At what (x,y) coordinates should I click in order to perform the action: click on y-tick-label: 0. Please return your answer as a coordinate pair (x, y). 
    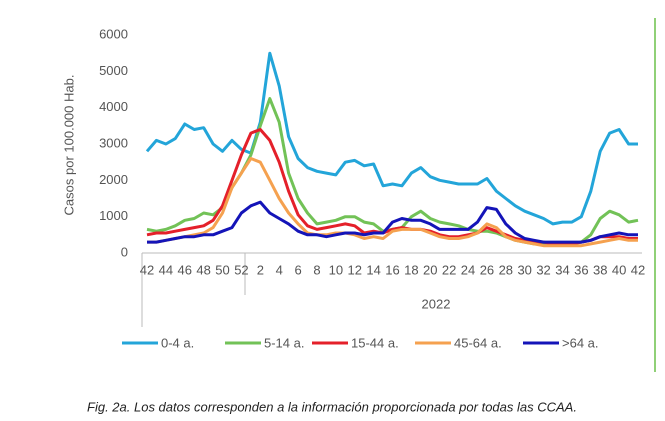
    Looking at the image, I should click on (124, 251).